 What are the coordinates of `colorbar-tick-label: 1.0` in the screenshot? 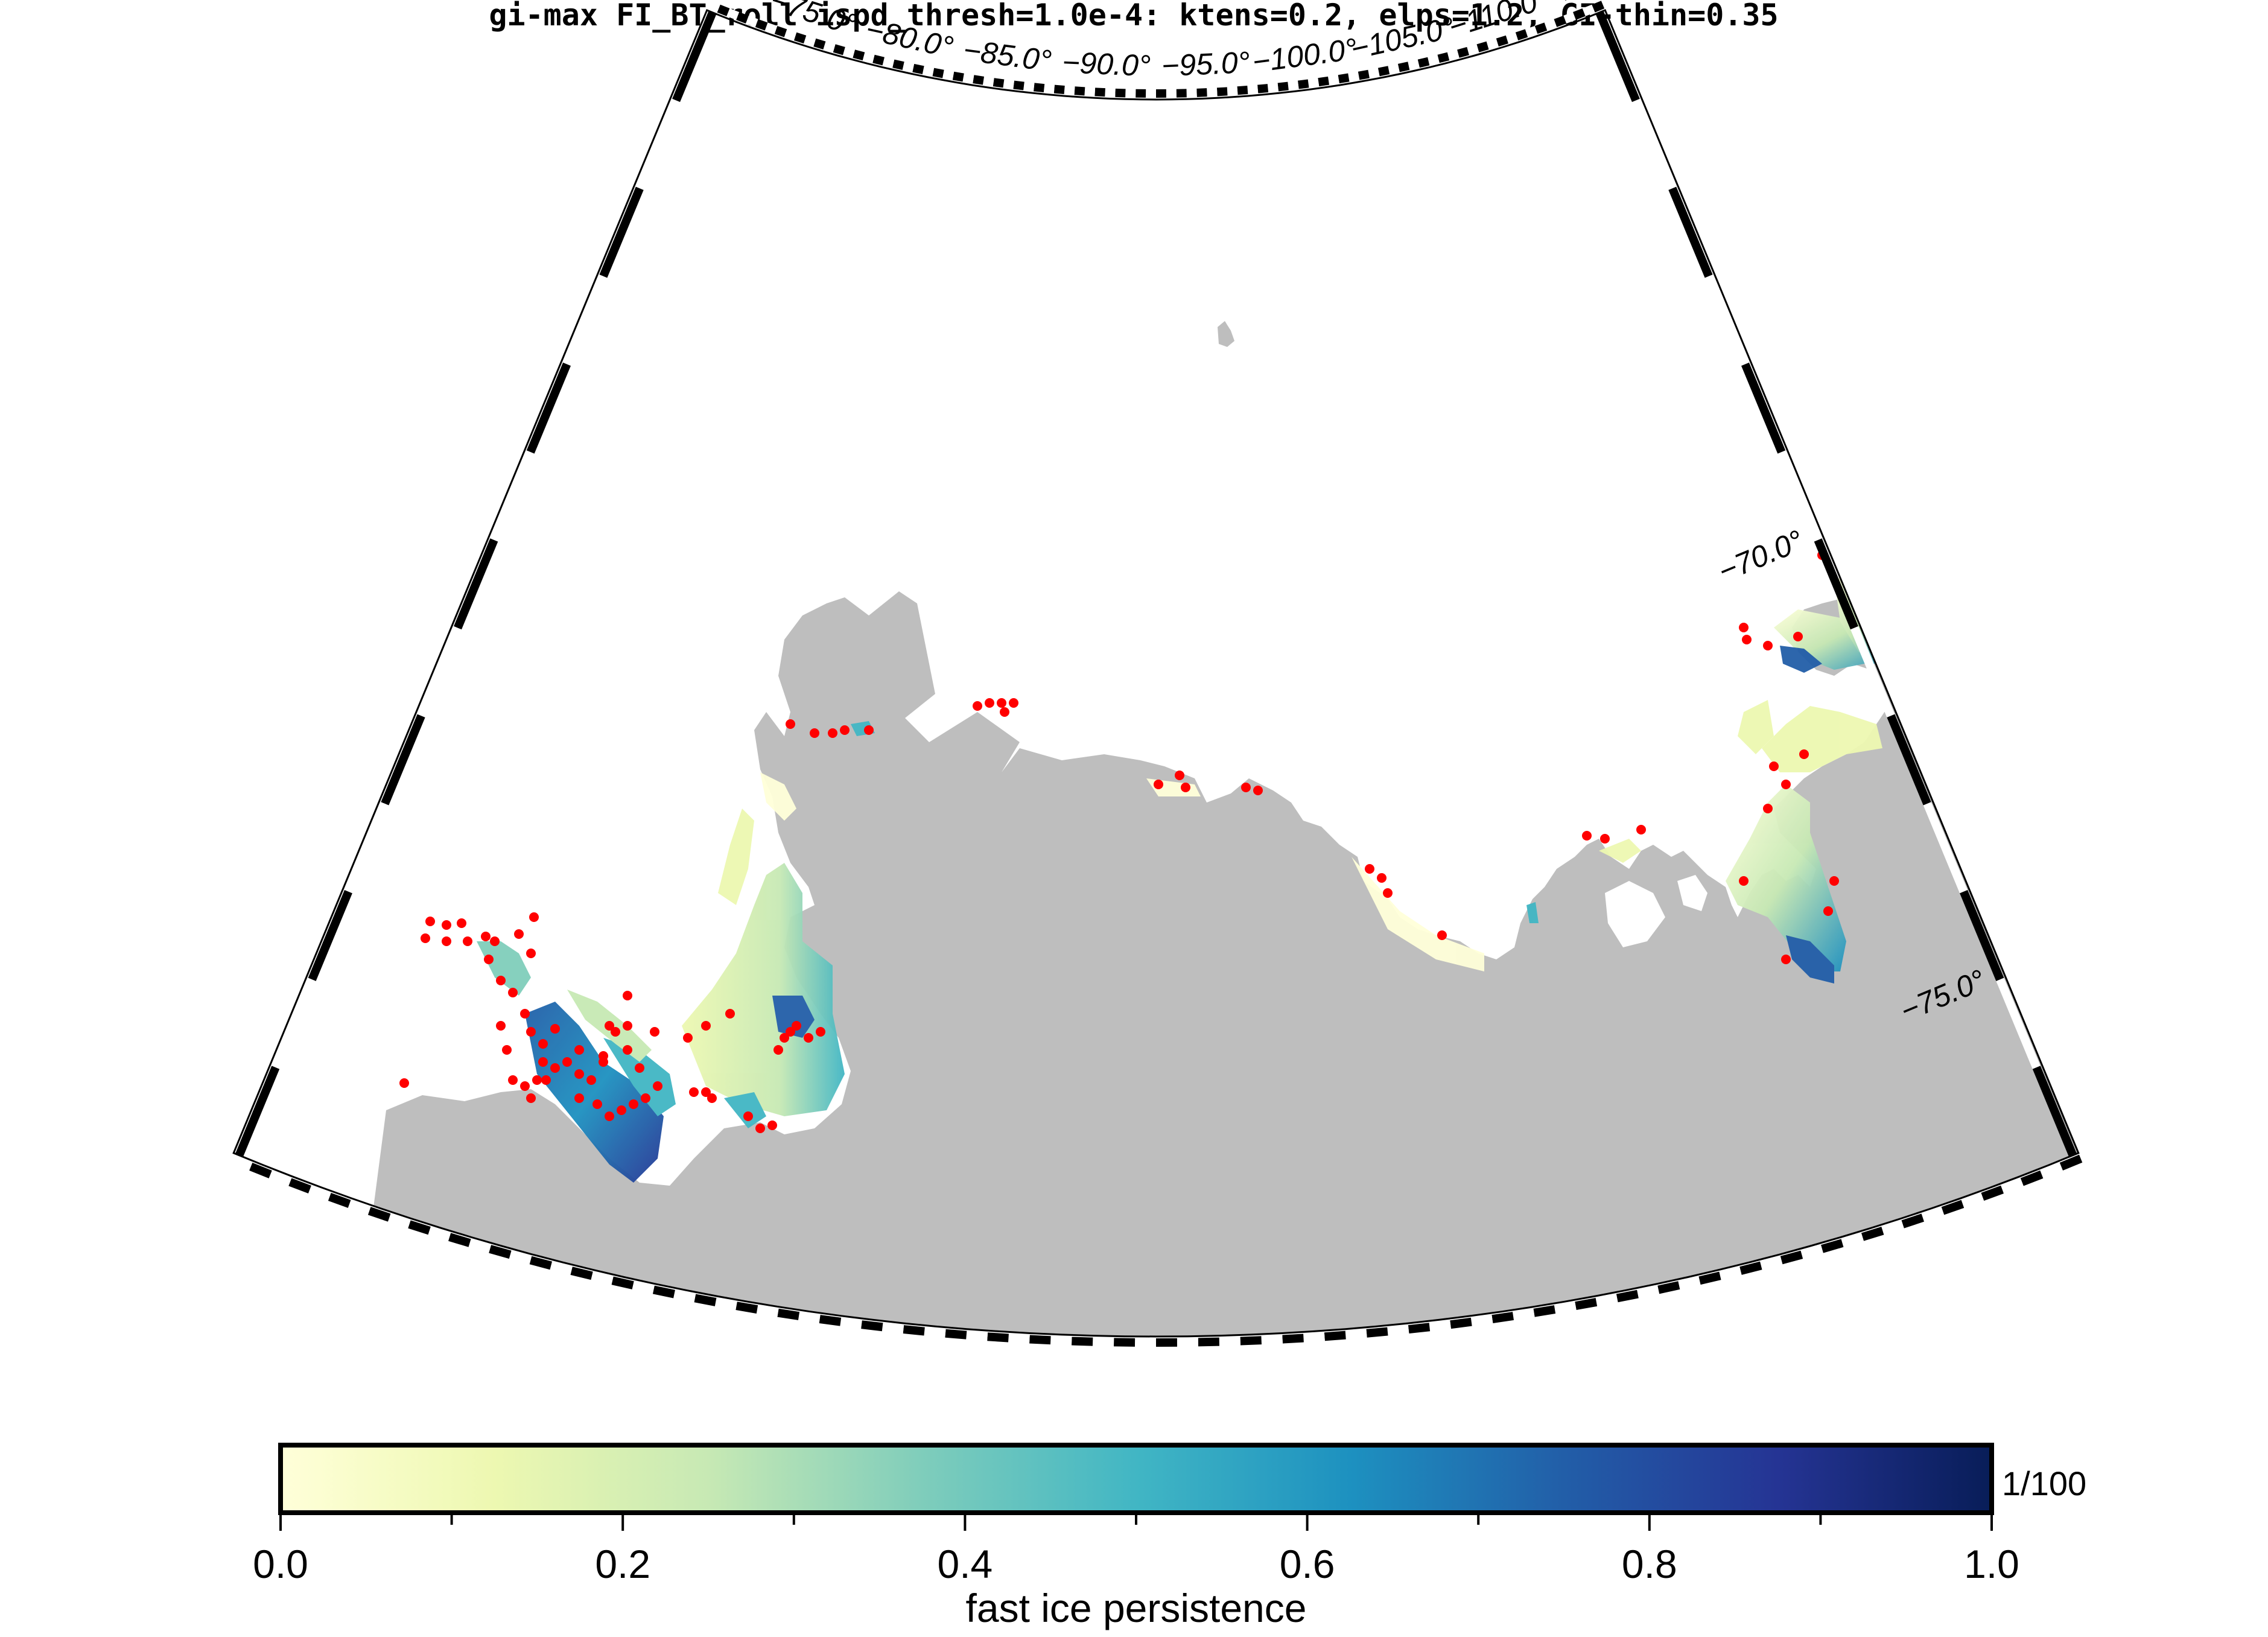 It's located at (1991, 1564).